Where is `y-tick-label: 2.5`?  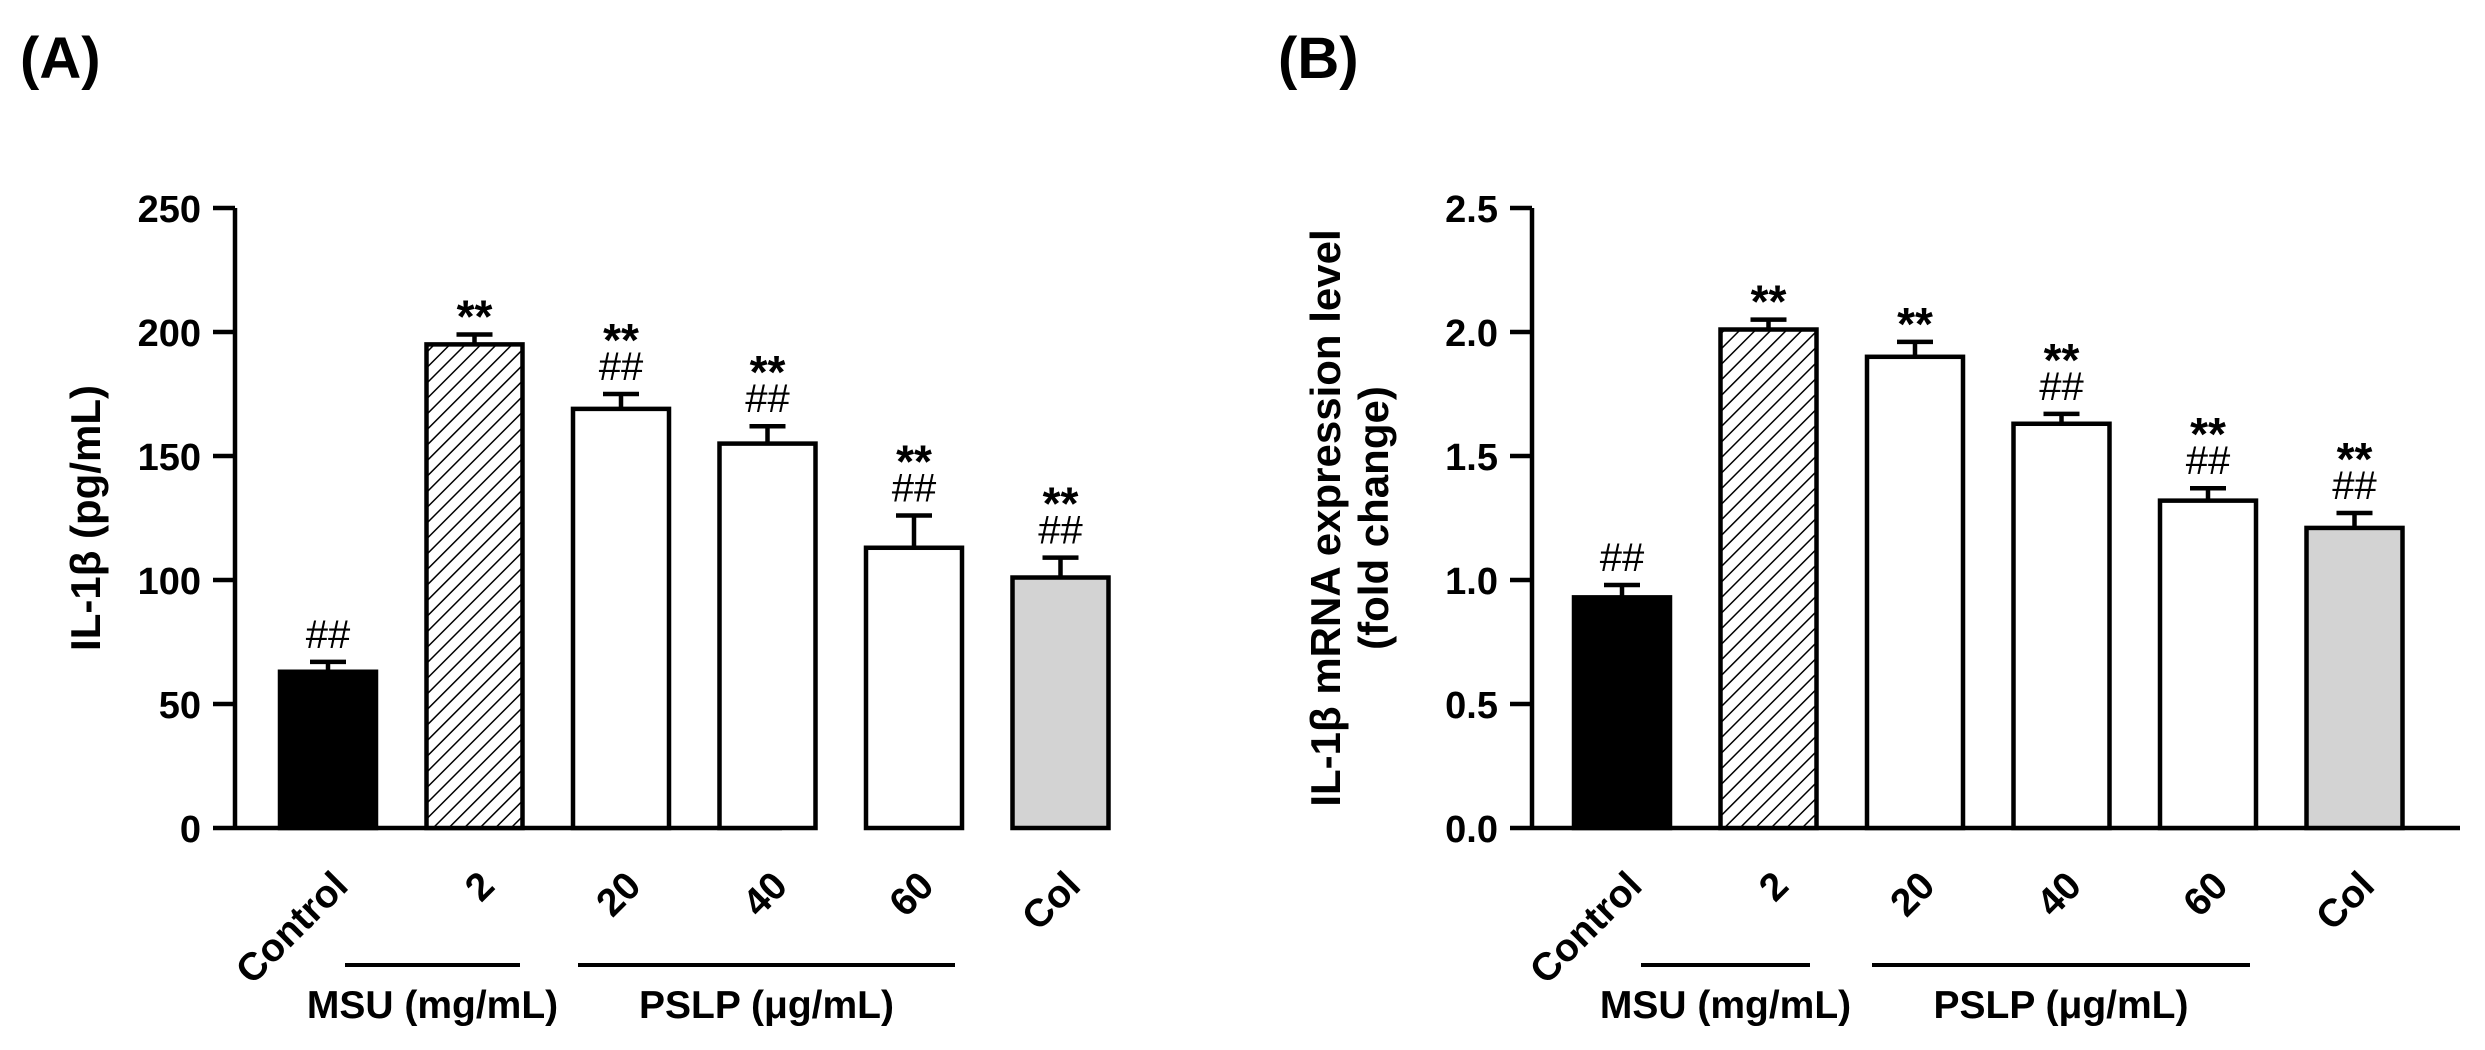 y-tick-label: 2.5 is located at coordinates (1471, 210).